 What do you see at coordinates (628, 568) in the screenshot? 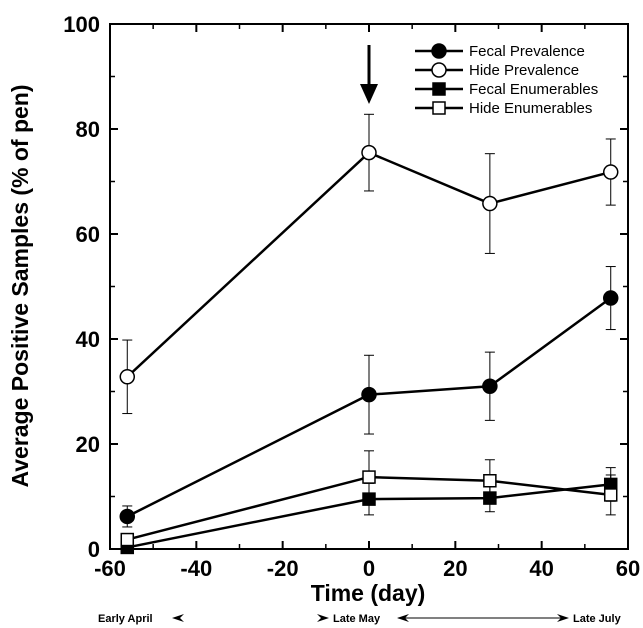
I see `x-tick-label: 60` at bounding box center [628, 568].